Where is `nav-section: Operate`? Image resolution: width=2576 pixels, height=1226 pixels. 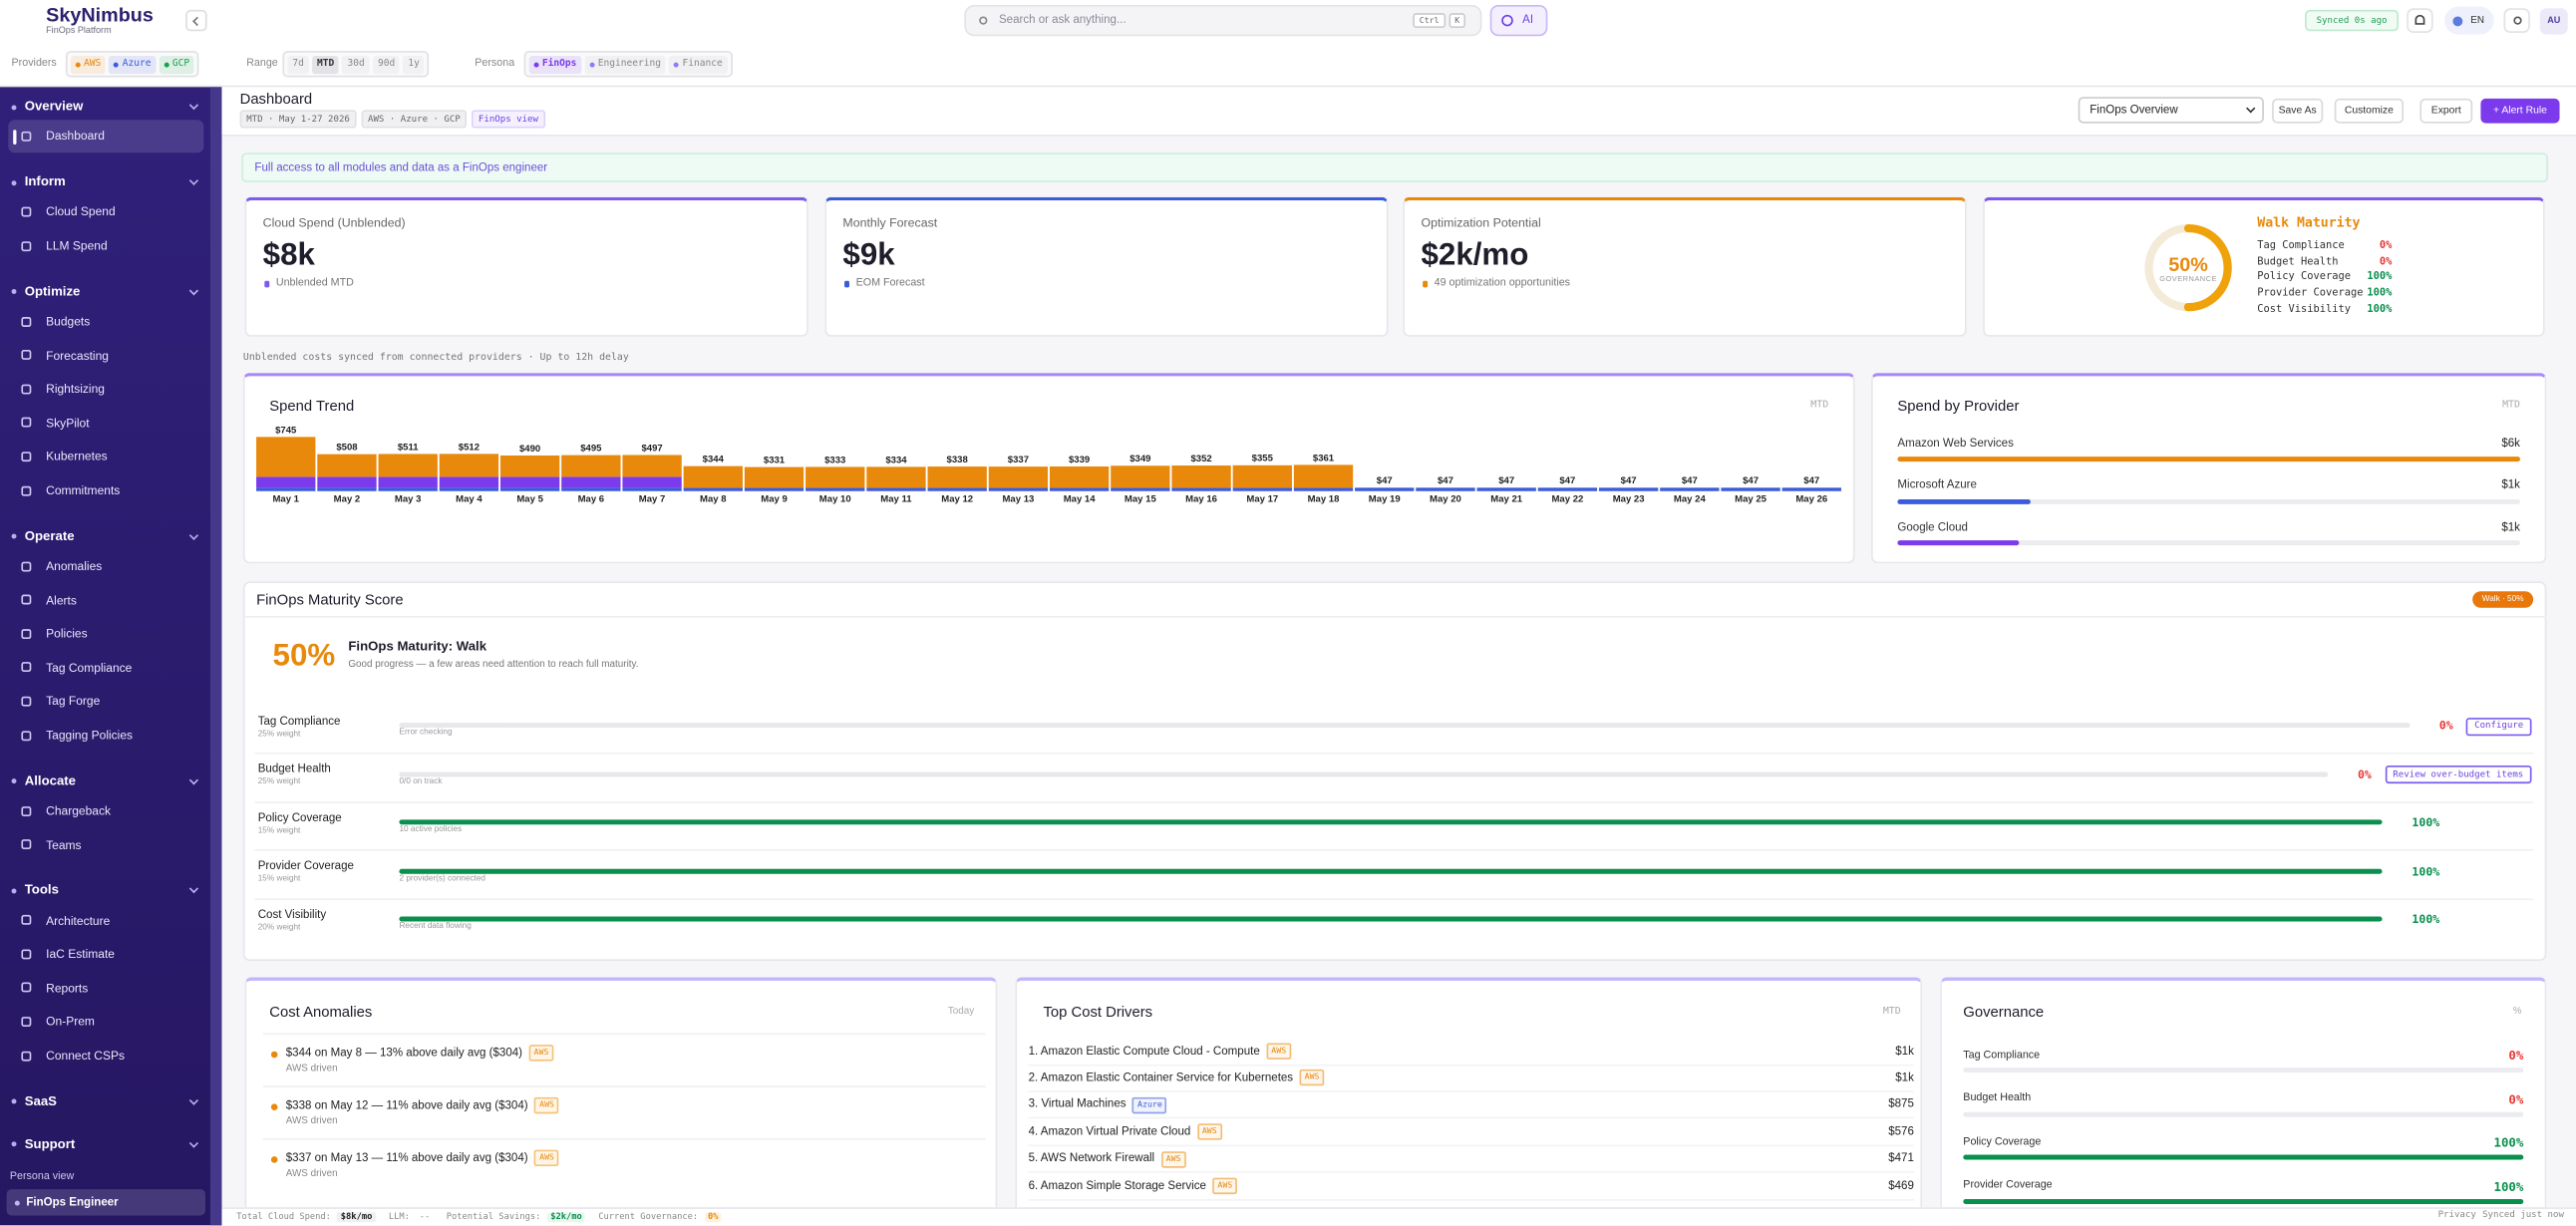
nav-section: Operate is located at coordinates (49, 535).